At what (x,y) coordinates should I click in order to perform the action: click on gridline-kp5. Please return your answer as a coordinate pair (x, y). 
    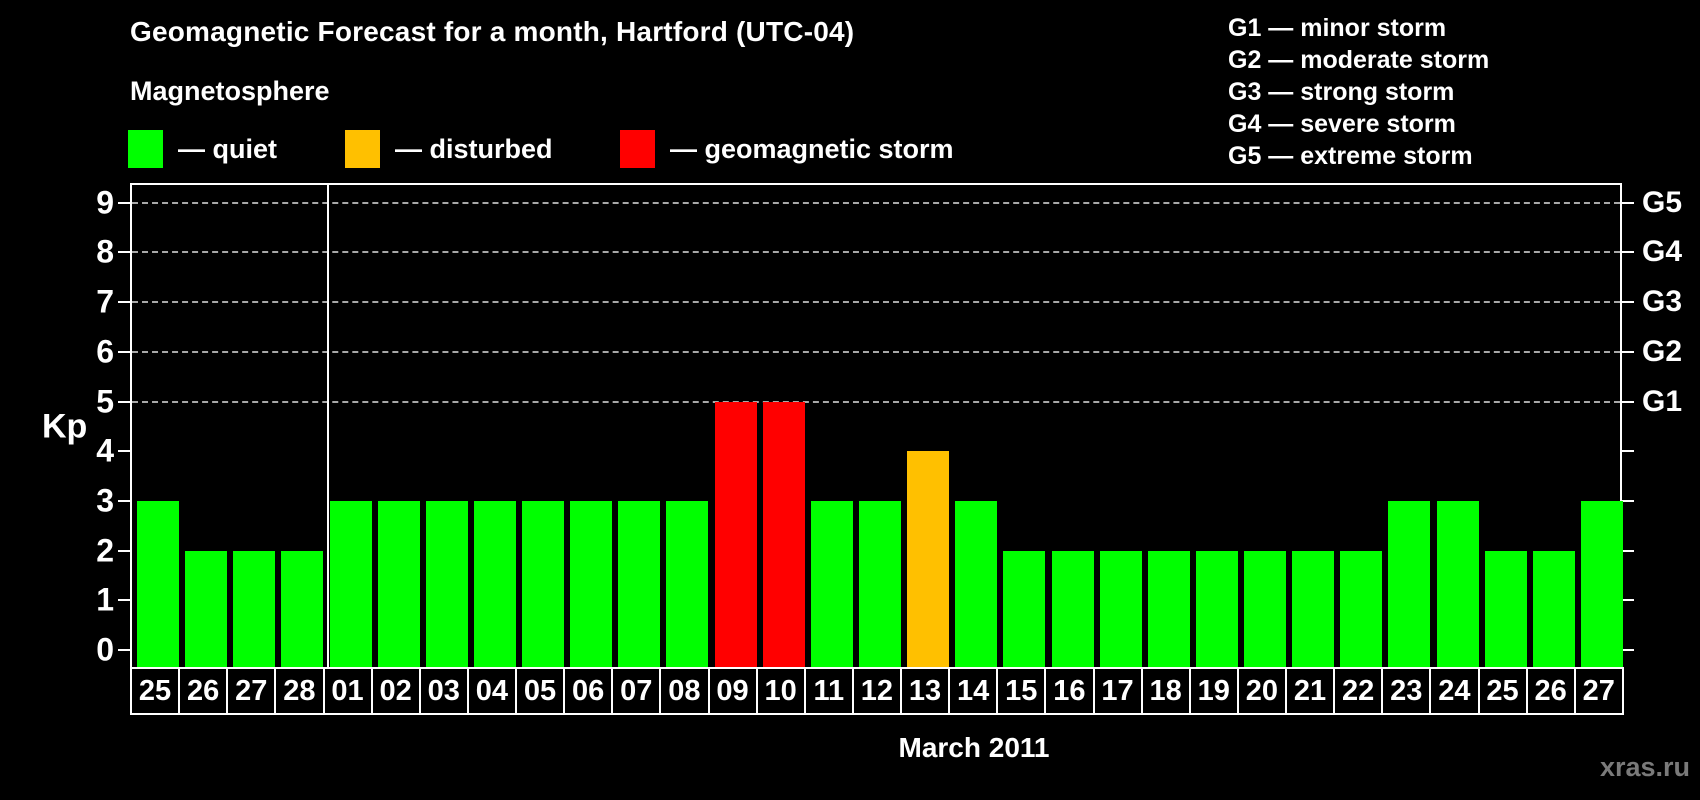
    Looking at the image, I should click on (876, 401).